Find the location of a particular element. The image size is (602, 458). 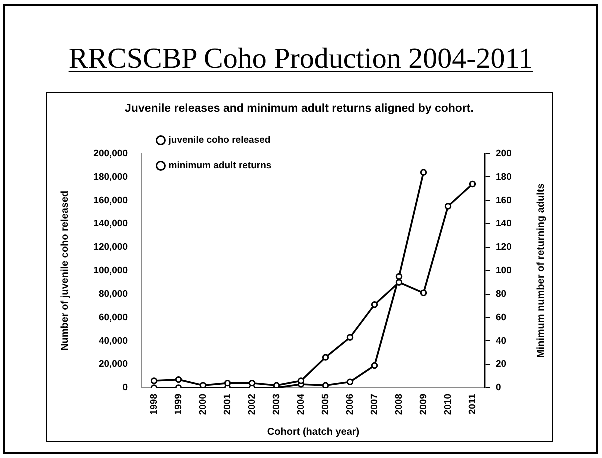

x-tick-label: 2007 is located at coordinates (374, 405).